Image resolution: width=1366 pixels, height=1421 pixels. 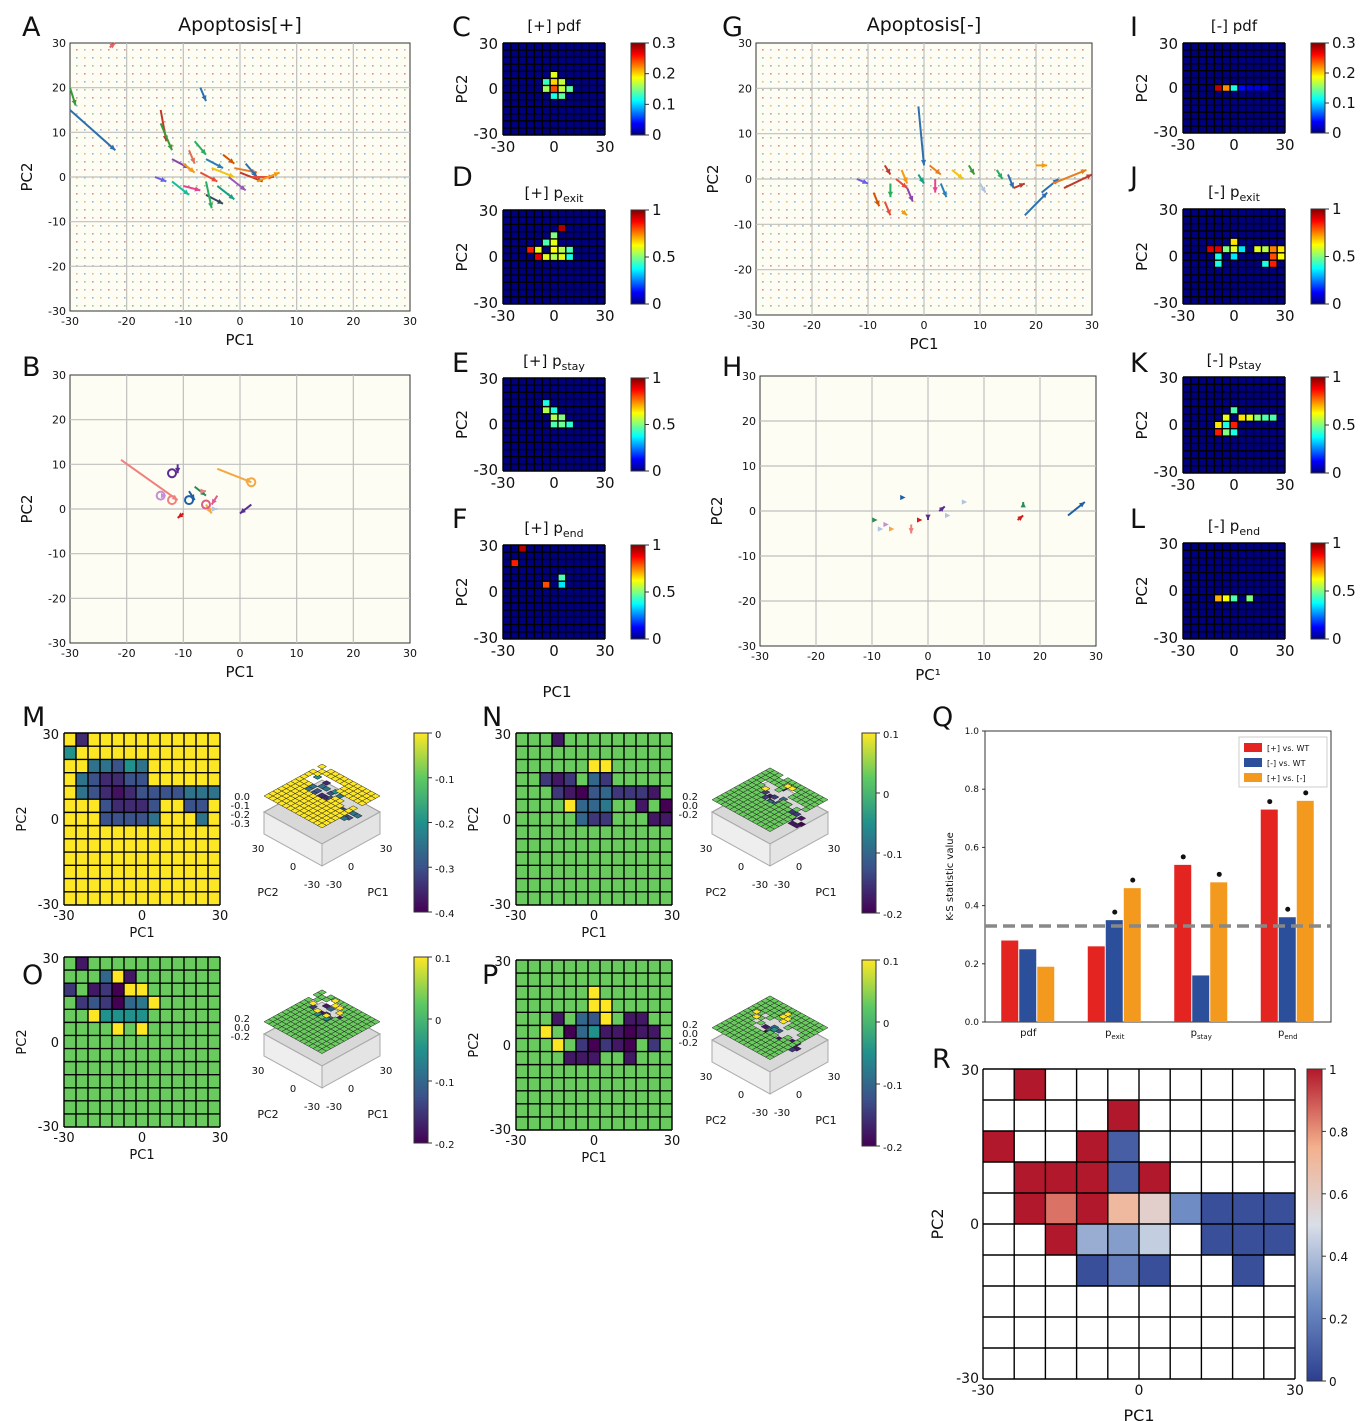 I want to click on panel-title: Apoptosis[+], so click(x=240, y=25).